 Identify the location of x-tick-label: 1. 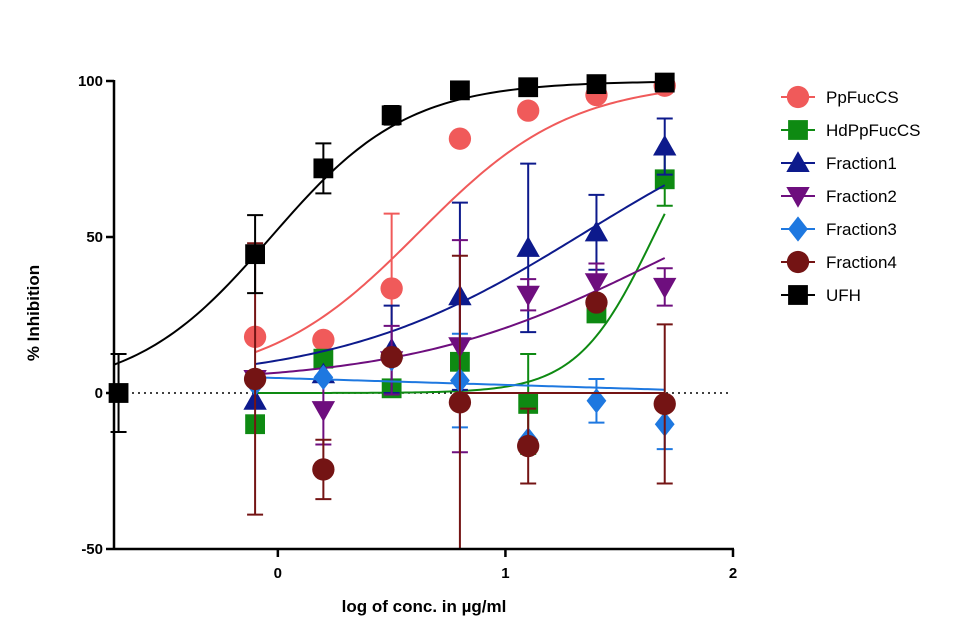
(505, 573).